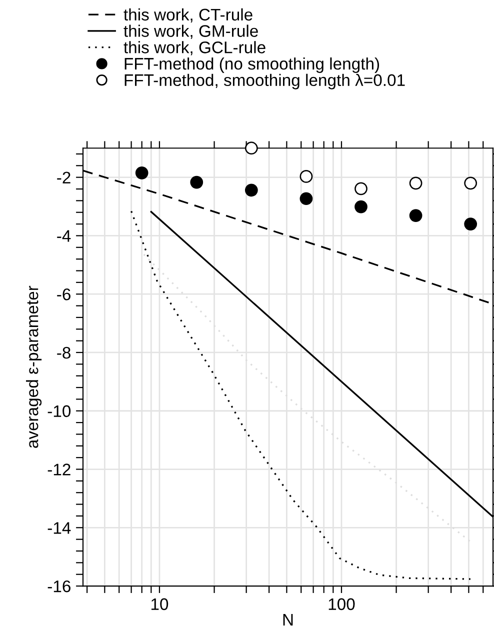 The width and height of the screenshot is (494, 644). I want to click on y-axis-title: averaged ε-parameter, so click(34, 367).